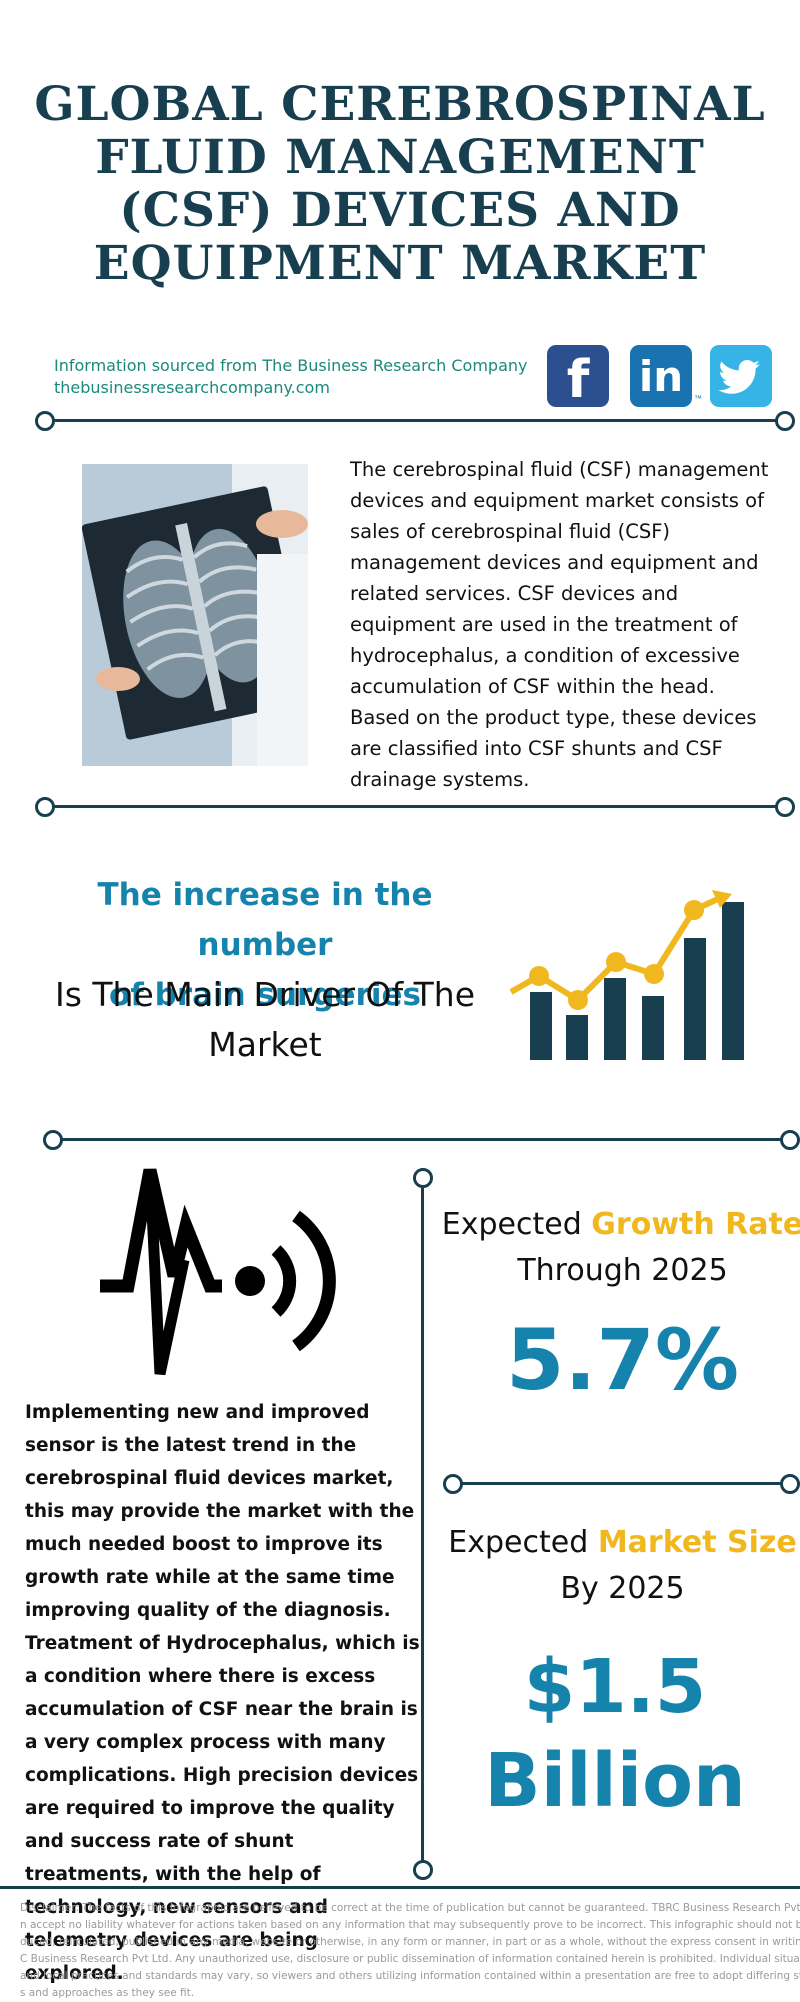  What do you see at coordinates (615, 1566) in the screenshot?
I see `market-size-label: Expected Market Size By 2025` at bounding box center [615, 1566].